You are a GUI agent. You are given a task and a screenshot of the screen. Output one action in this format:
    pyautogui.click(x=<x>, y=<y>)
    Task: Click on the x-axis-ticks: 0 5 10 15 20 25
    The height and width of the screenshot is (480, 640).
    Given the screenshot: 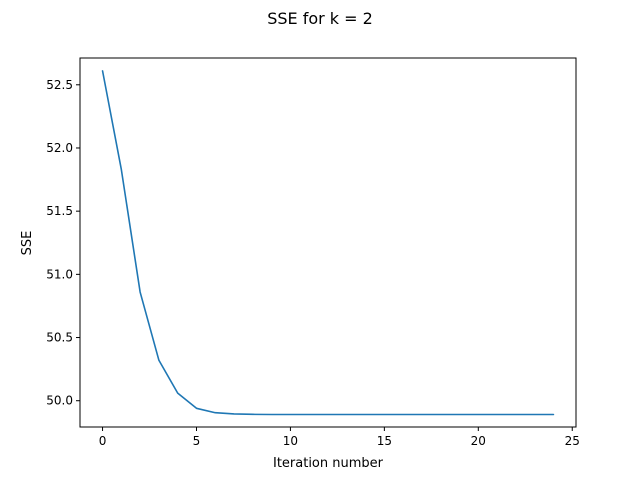 What is the action you would take?
    pyautogui.click(x=339, y=437)
    